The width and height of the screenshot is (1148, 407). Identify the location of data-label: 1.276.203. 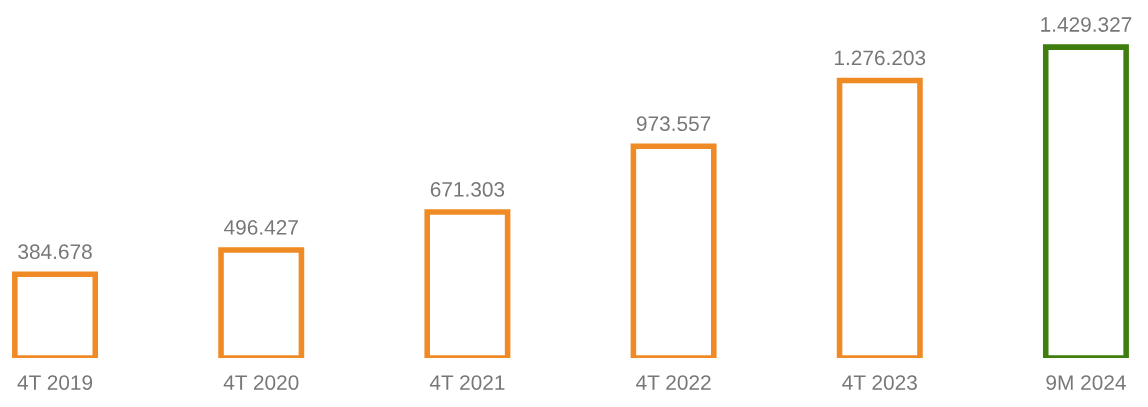
(880, 58).